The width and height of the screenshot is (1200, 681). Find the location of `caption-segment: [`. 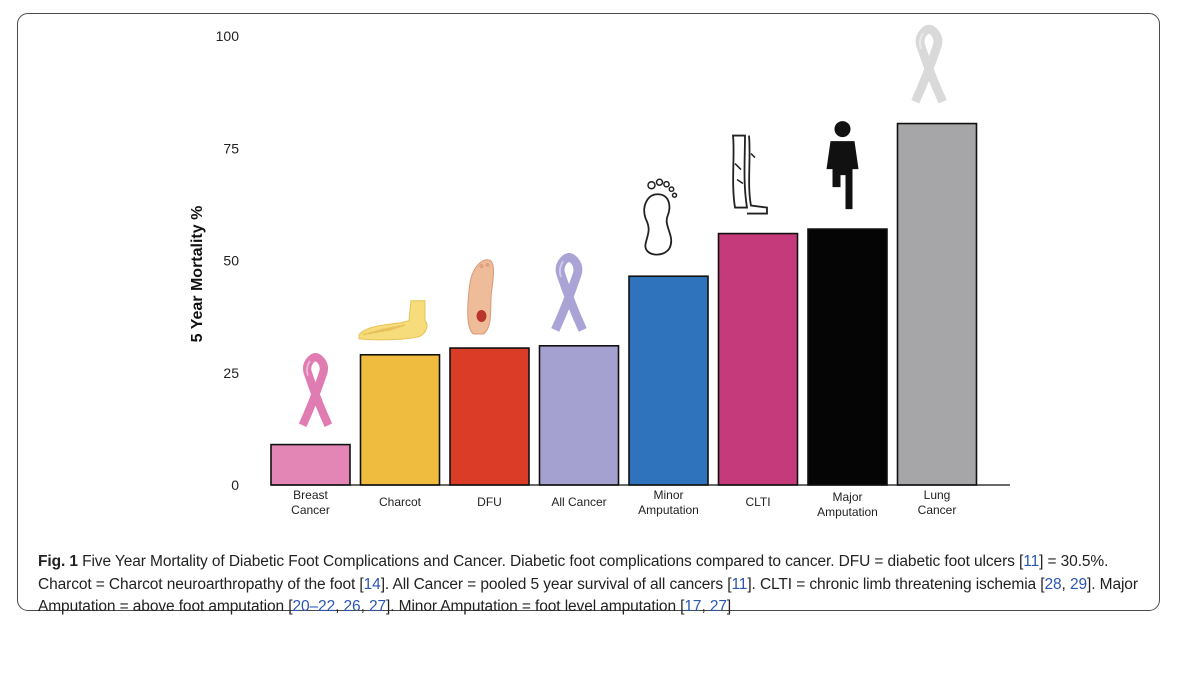

caption-segment: [ is located at coordinates (1021, 561).